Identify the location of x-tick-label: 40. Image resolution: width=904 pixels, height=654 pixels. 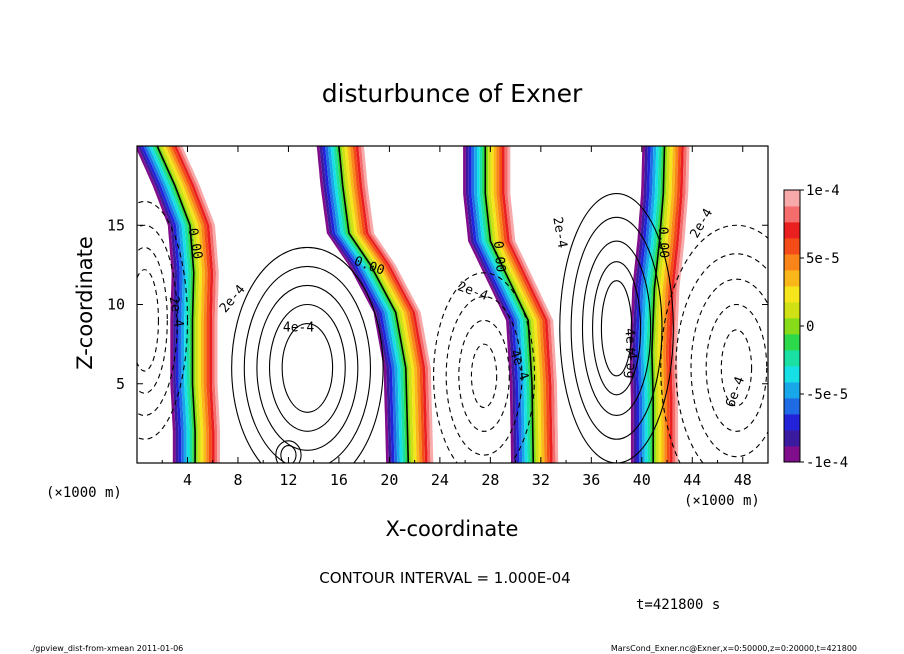
(642, 480).